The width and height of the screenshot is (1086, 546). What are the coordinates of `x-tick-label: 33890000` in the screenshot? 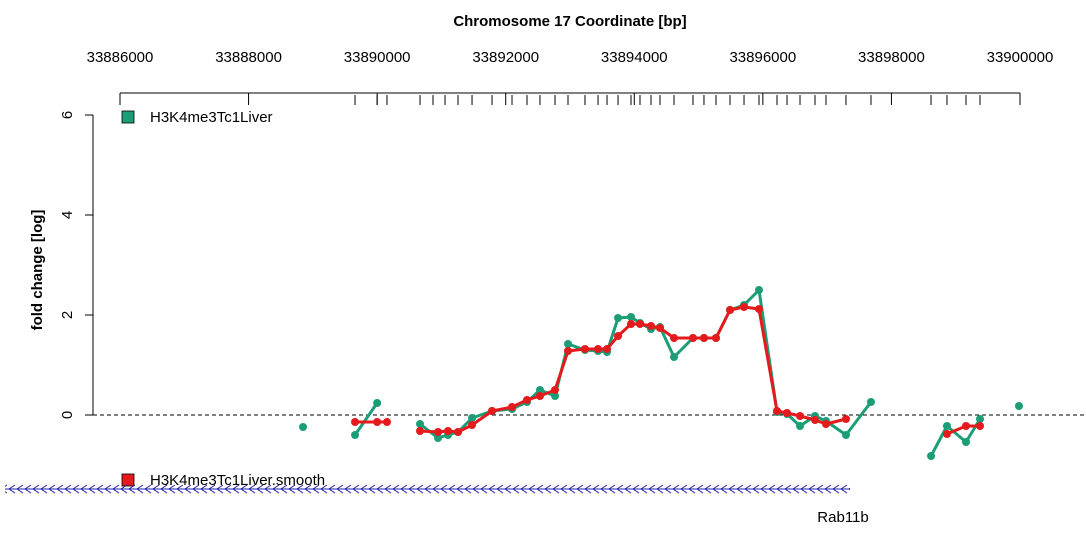 It's located at (377, 57).